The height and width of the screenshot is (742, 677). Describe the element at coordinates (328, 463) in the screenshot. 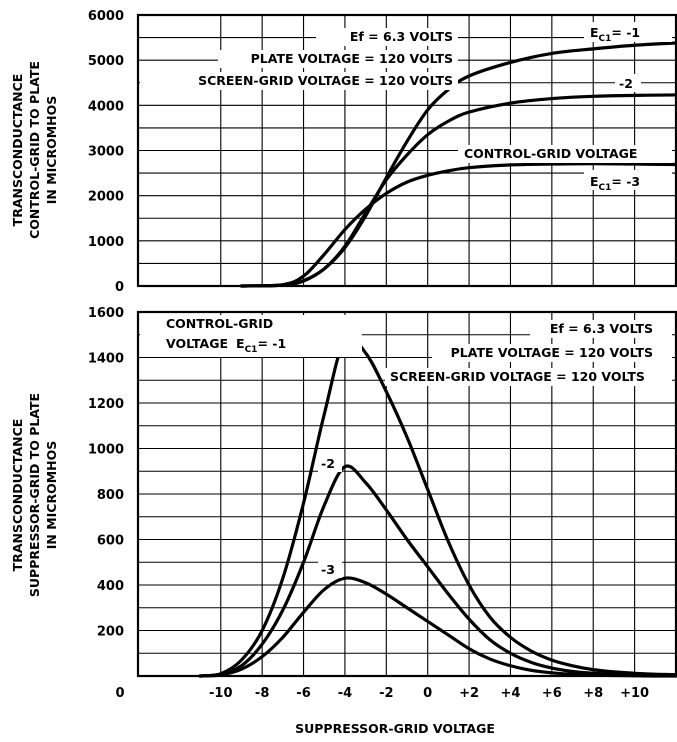

I see `bottom-minus2-label: -2` at that location.